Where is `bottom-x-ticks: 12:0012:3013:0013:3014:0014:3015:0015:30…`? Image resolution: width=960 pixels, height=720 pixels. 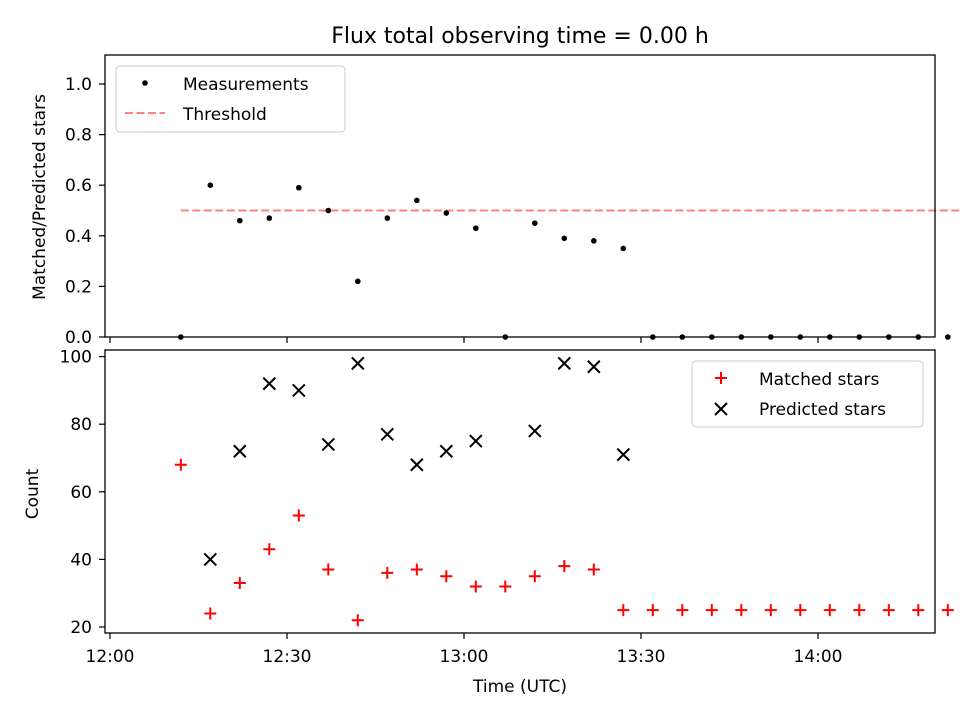 bottom-x-ticks: 12:0012:3013:0013:3014:0014:3015:0015:30… is located at coordinates (464, 650).